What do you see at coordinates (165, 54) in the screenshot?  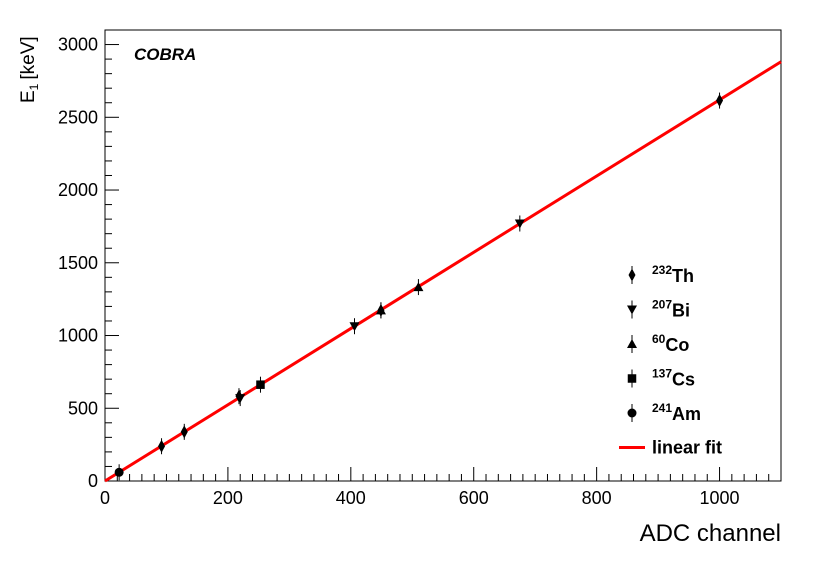 I see `chart-label: COBRA` at bounding box center [165, 54].